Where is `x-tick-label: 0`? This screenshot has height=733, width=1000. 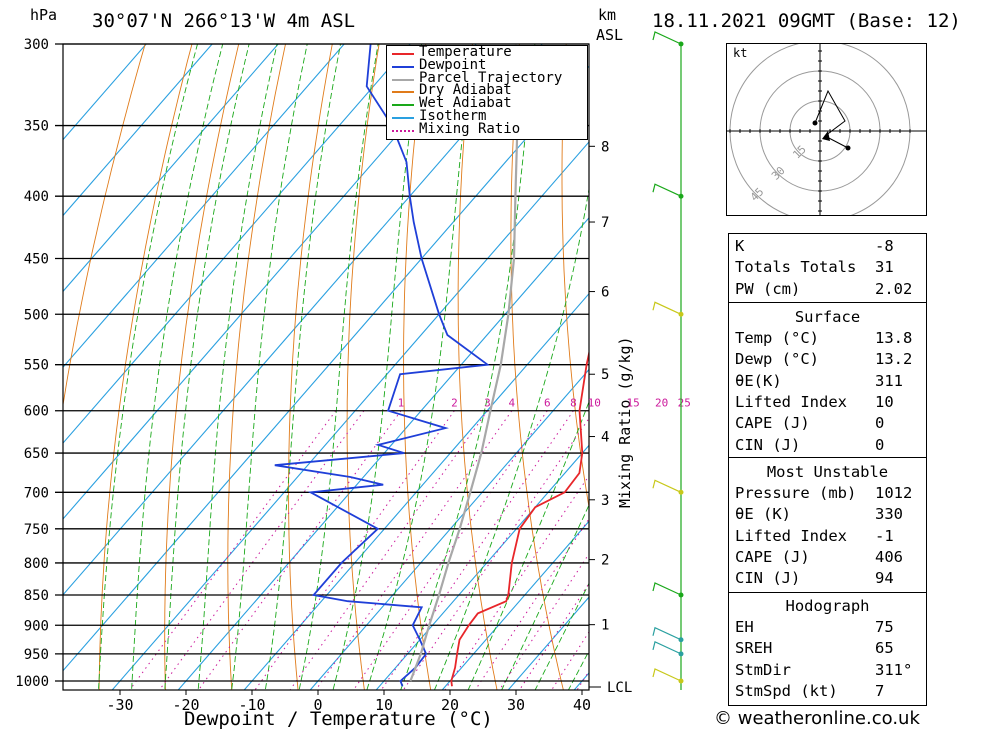 x-tick-label: 0 is located at coordinates (317, 705).